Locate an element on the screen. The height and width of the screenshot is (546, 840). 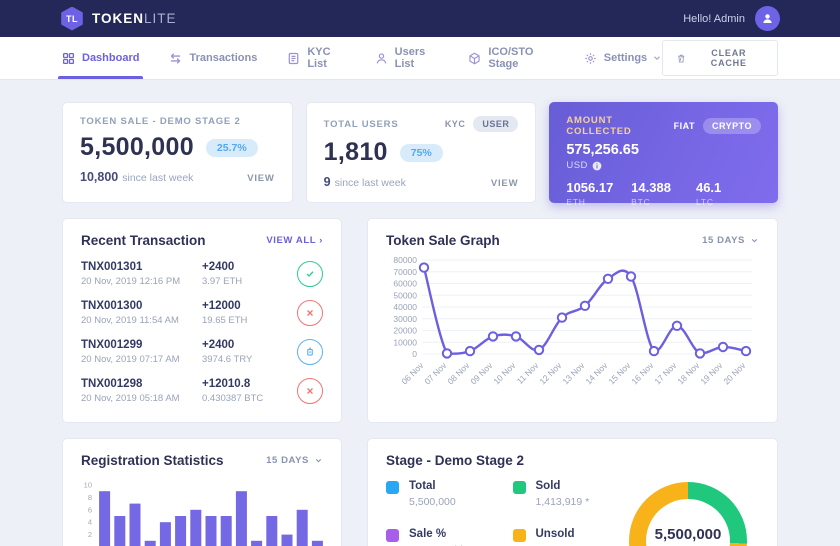
svg-text: 60000 is located at coordinates (405, 284).